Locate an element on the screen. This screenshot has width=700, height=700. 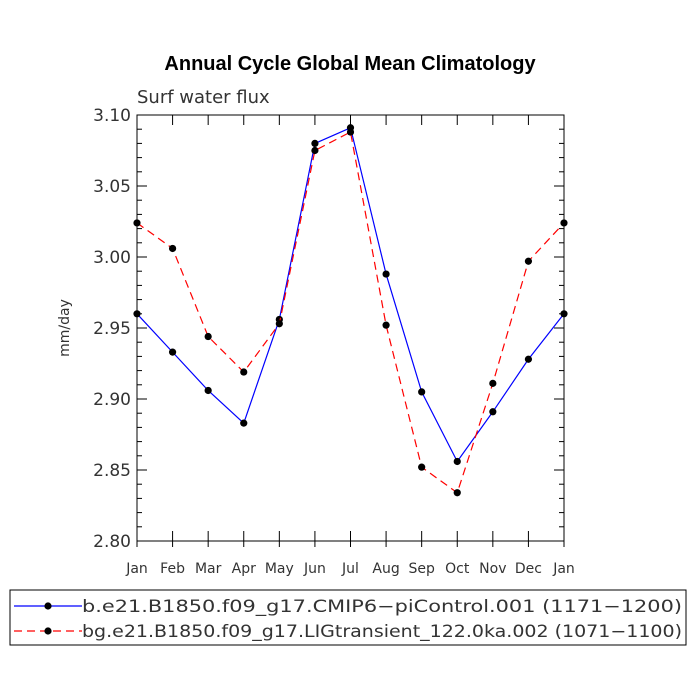
chart-subtitle: Surf water flux is located at coordinates (203, 97).